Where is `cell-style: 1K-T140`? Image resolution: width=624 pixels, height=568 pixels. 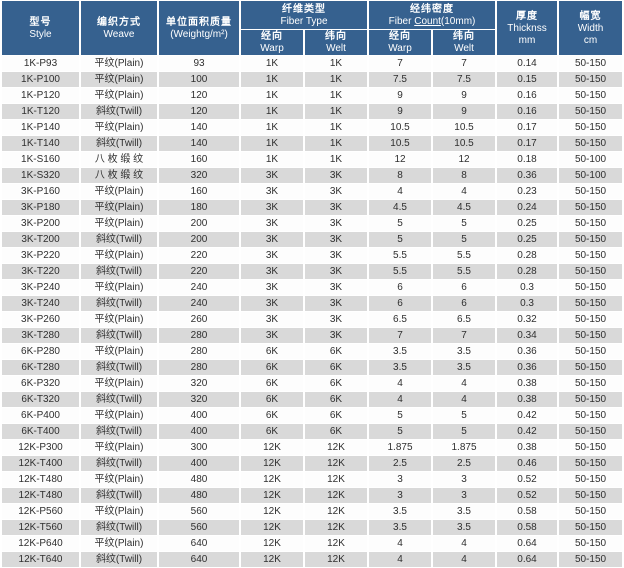 cell-style: 1K-T140 is located at coordinates (40, 143).